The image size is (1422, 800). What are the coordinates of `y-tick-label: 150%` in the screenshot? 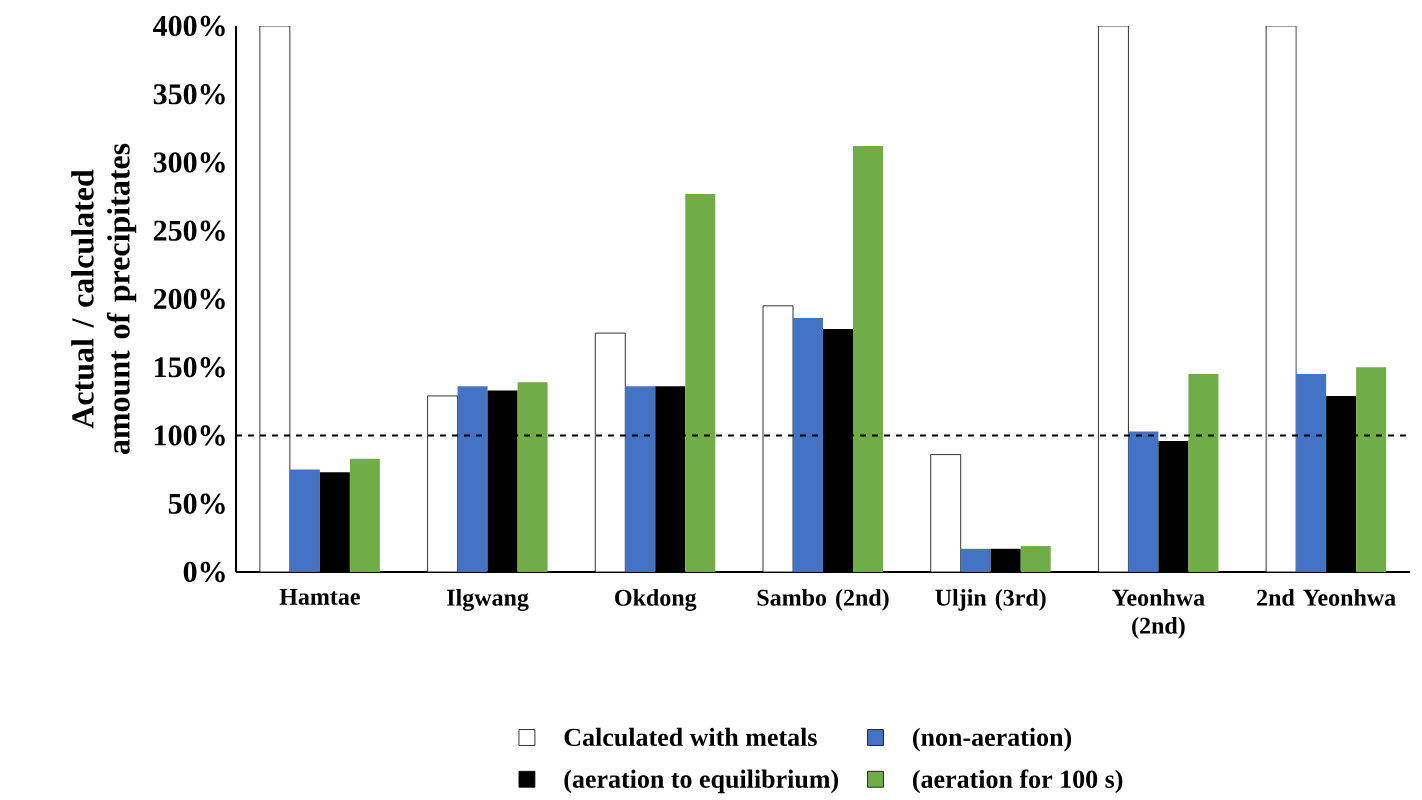 It's located at (190, 367).